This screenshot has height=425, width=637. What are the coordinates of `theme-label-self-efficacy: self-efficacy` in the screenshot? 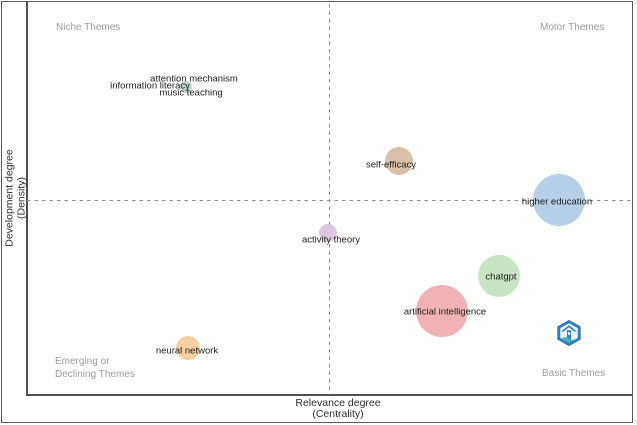 It's located at (391, 165).